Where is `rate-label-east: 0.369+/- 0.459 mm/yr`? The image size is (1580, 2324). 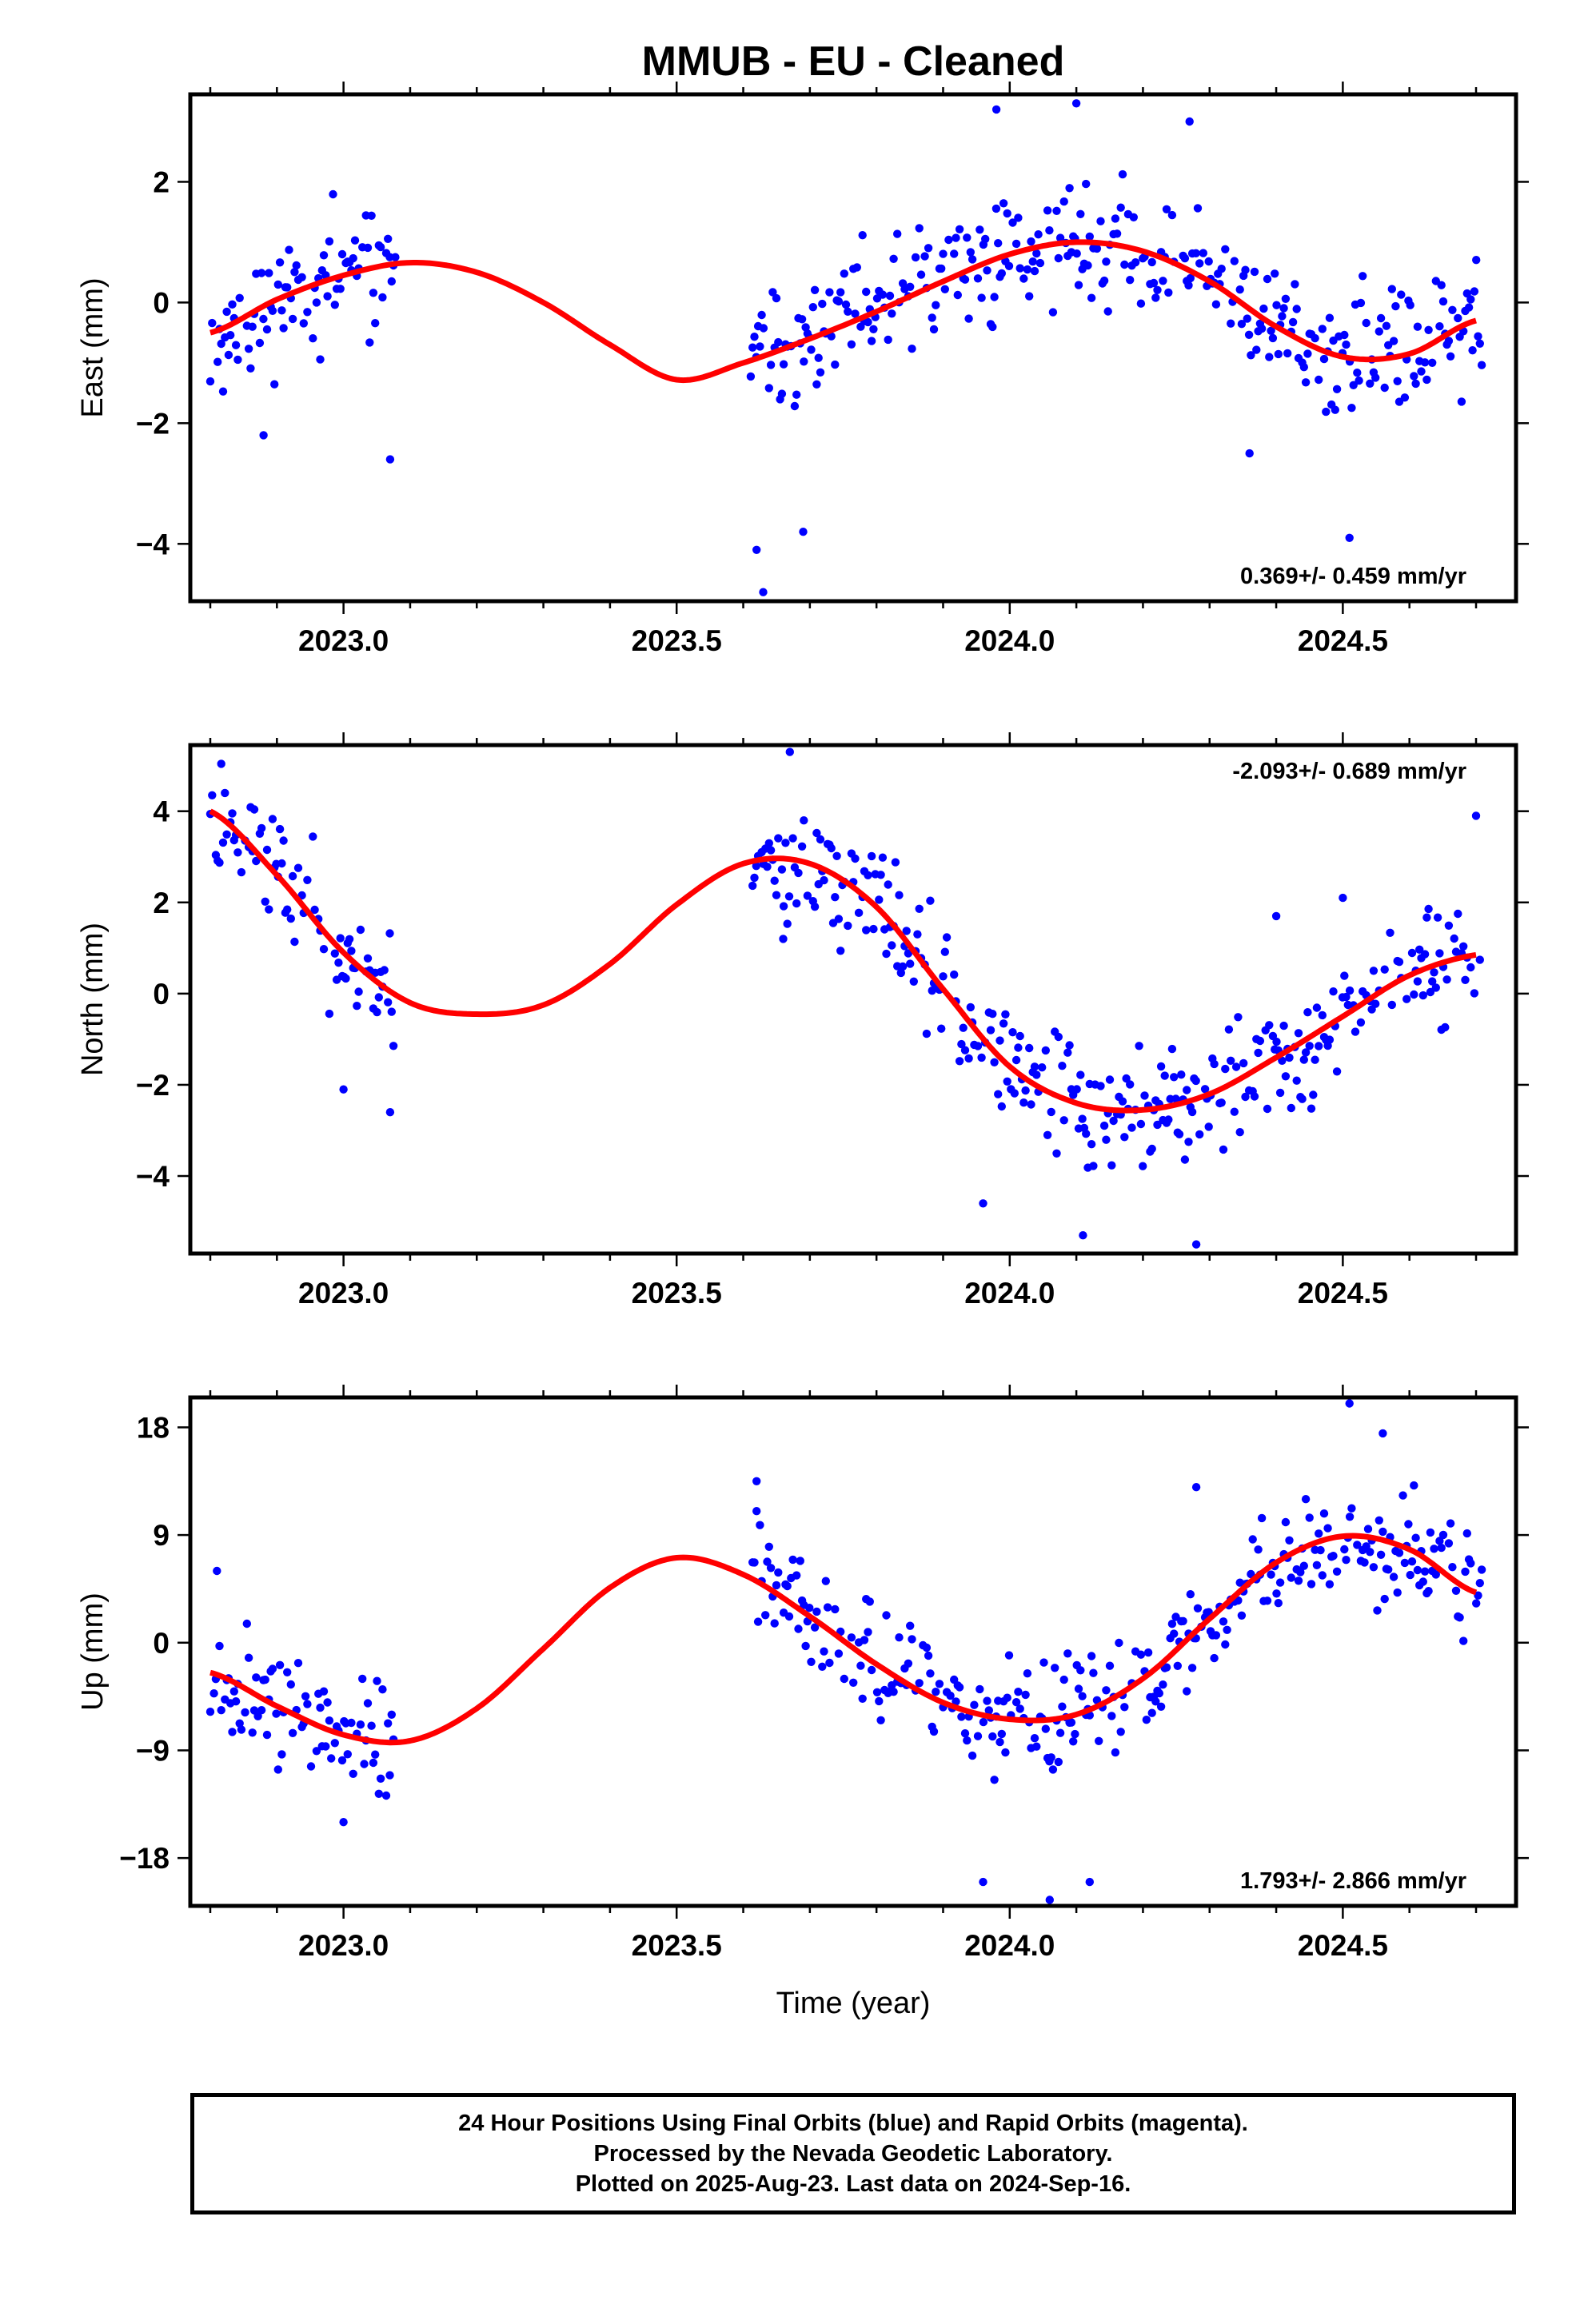
rate-label-east: 0.369+/- 0.459 mm/yr is located at coordinates (1353, 577).